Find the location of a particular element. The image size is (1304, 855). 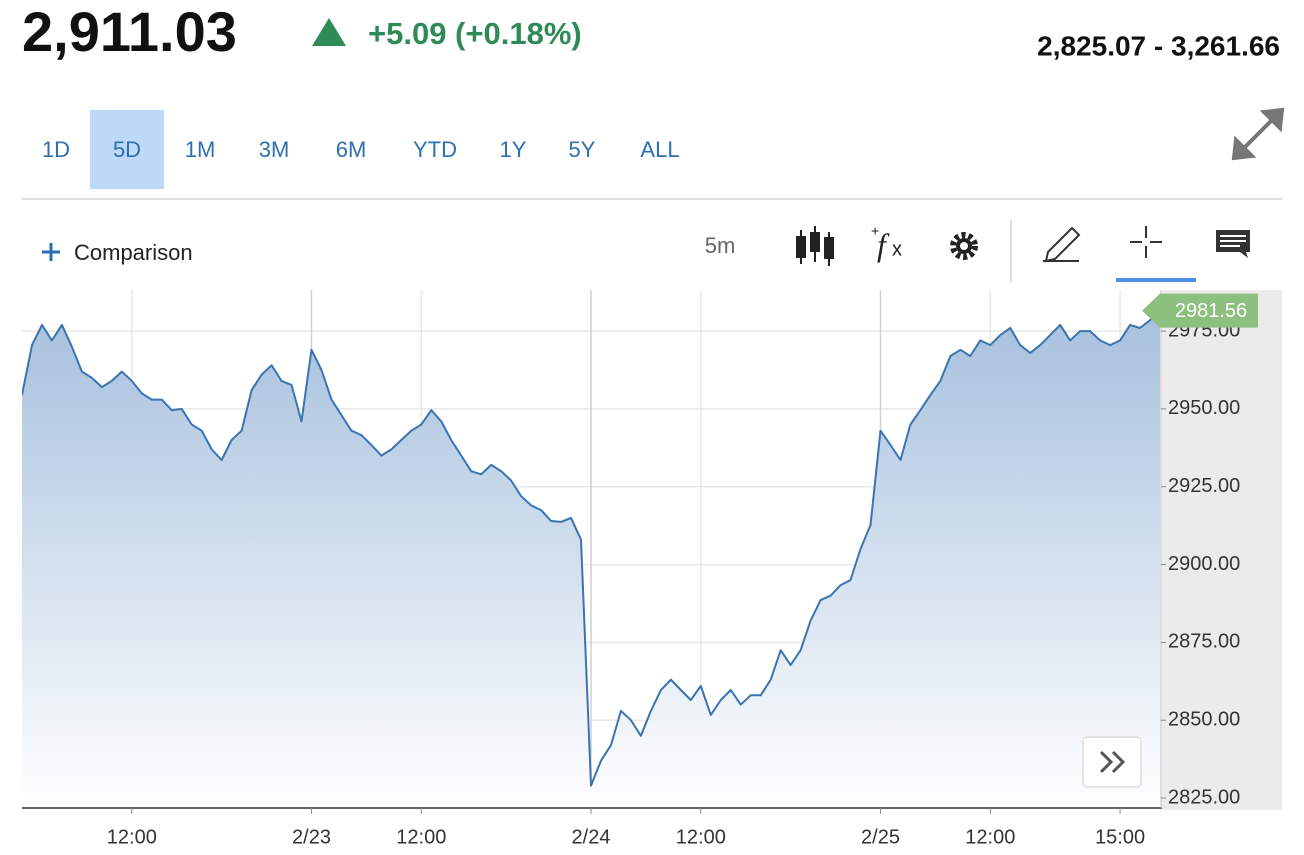

last-price-badge is located at coordinates (1200, 310).